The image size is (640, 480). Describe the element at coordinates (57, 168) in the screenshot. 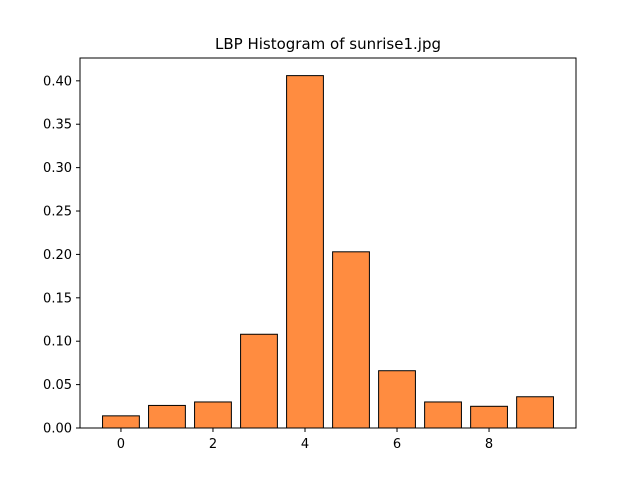

I see `y-tick-label: 0.30` at that location.